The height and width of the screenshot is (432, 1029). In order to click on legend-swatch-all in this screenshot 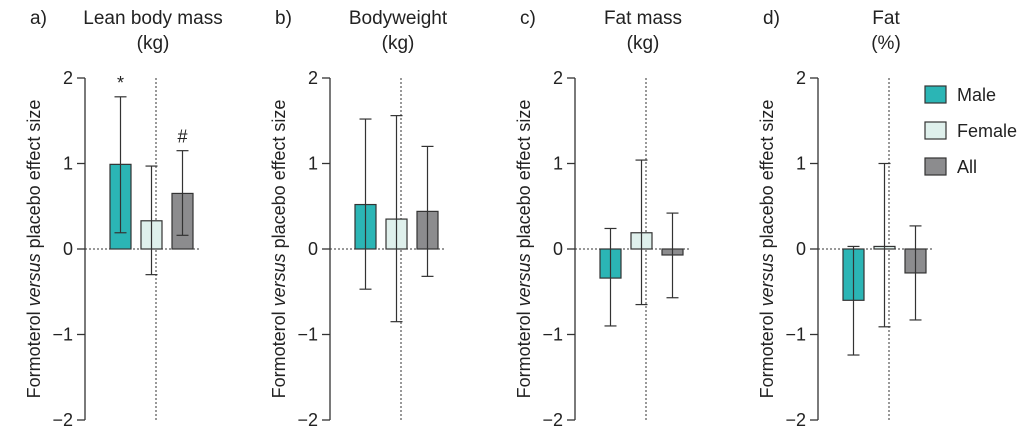, I will do `click(935, 166)`.